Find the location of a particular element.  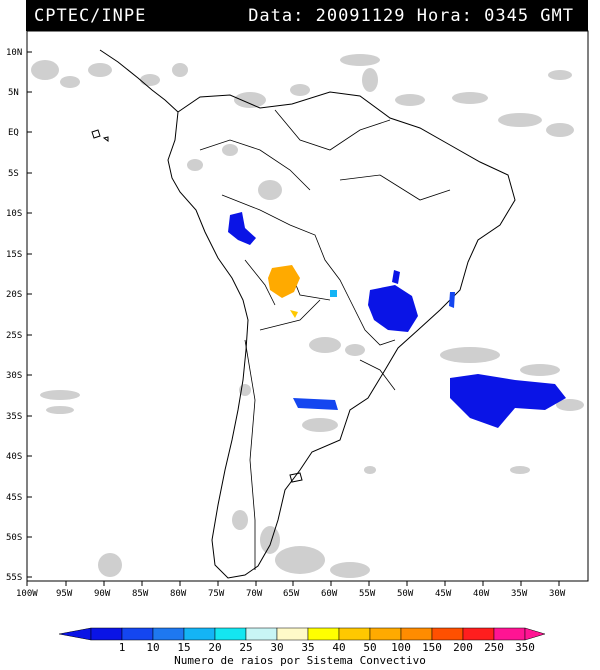

lat-label: 30S is located at coordinates (14, 376).